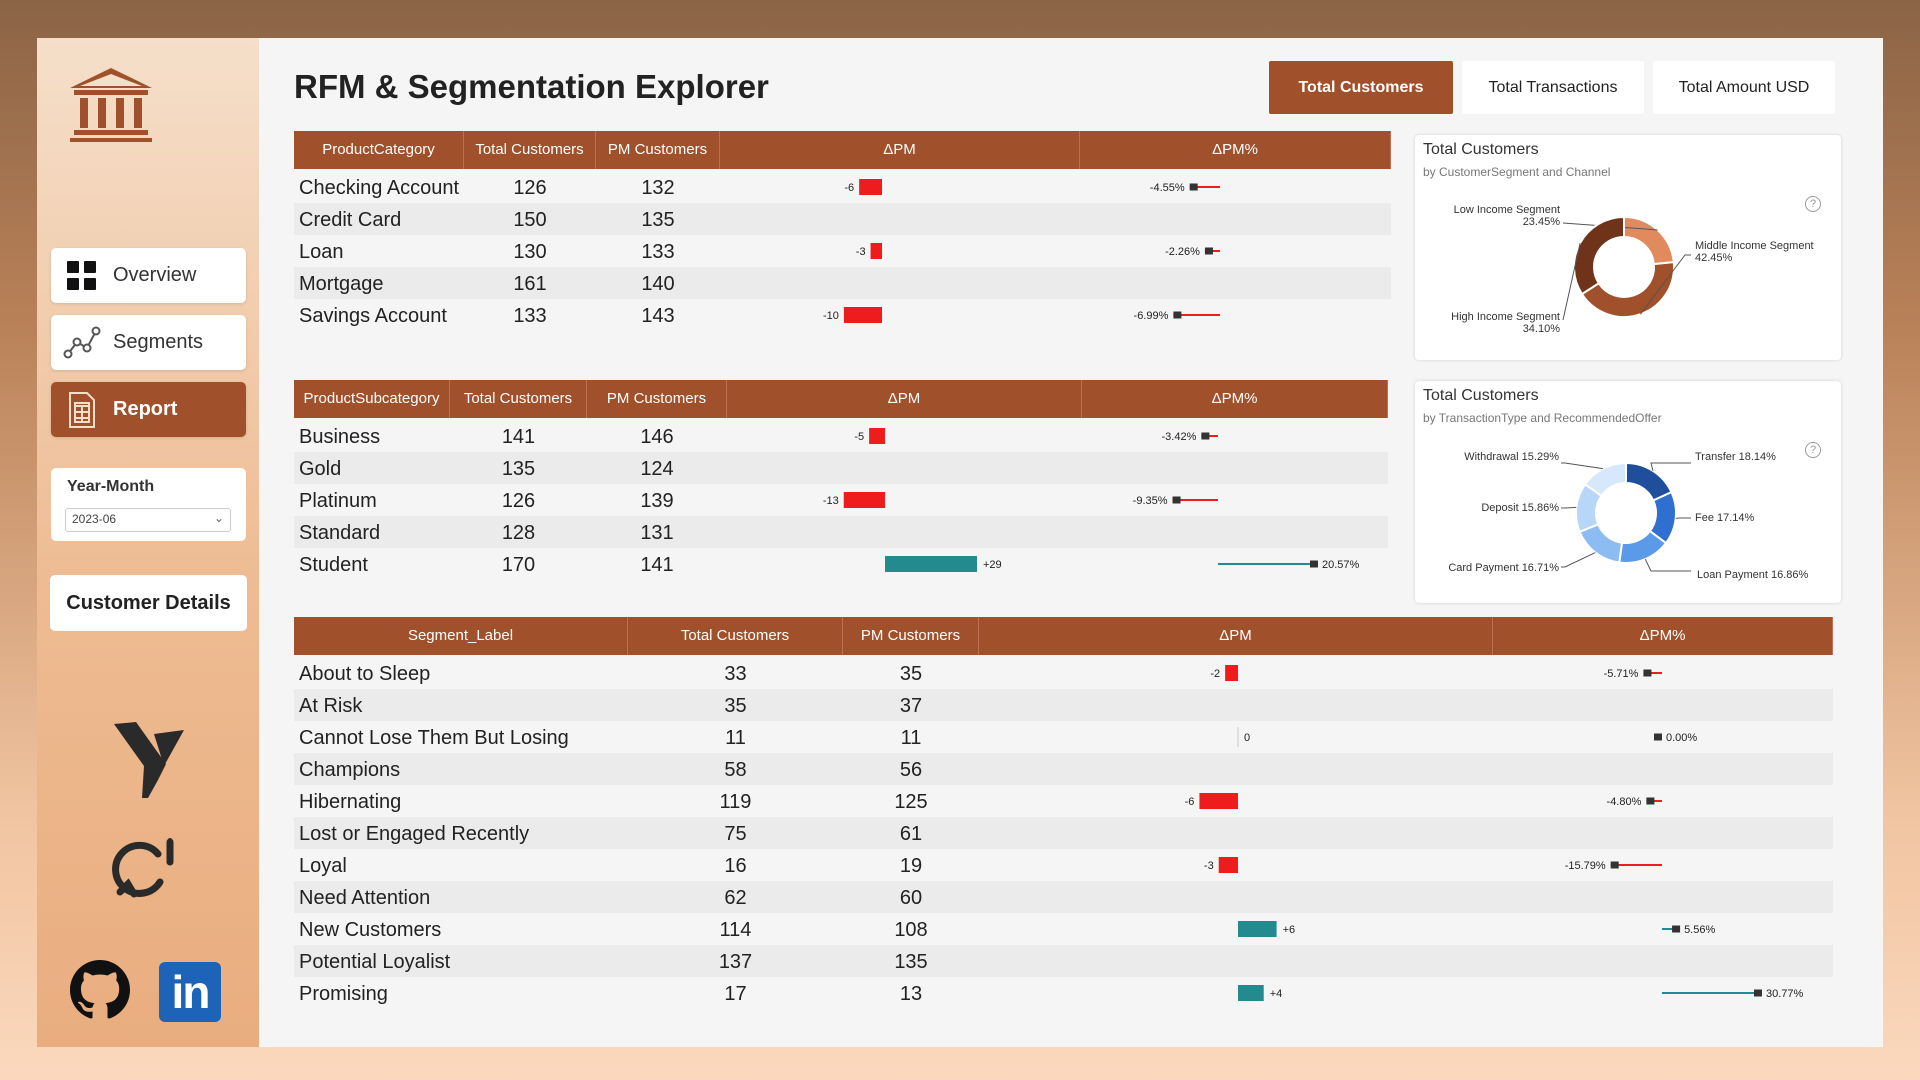 The image size is (1920, 1080). What do you see at coordinates (841, 500) in the screenshot?
I see `table-row: Platinum 126 139` at bounding box center [841, 500].